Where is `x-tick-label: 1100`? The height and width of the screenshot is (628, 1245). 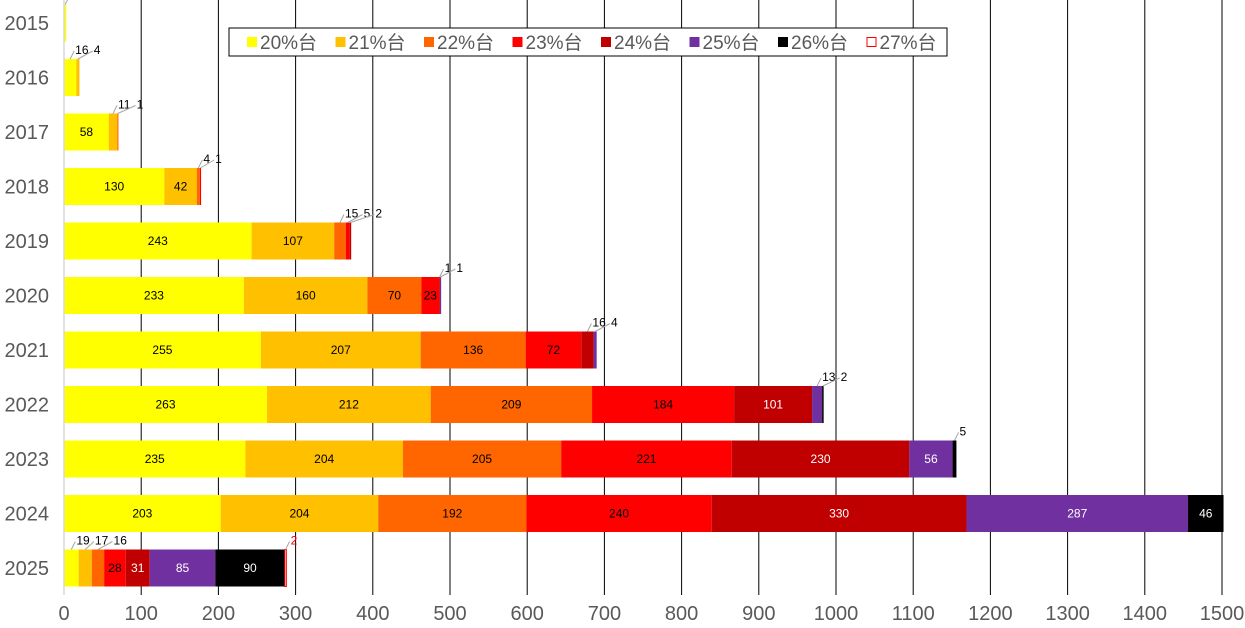 x-tick-label: 1100 is located at coordinates (913, 614).